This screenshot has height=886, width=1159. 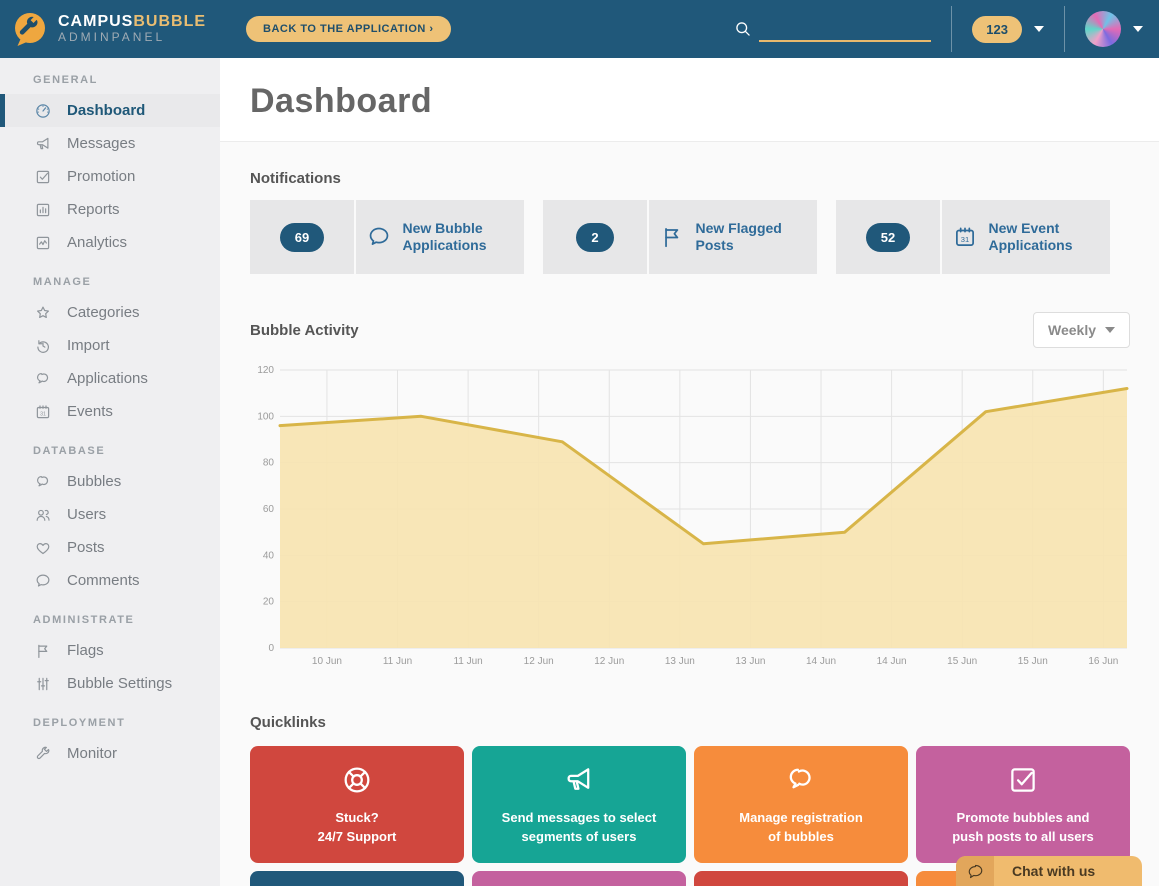 I want to click on notification-label: New Event Applications, so click(x=1030, y=236).